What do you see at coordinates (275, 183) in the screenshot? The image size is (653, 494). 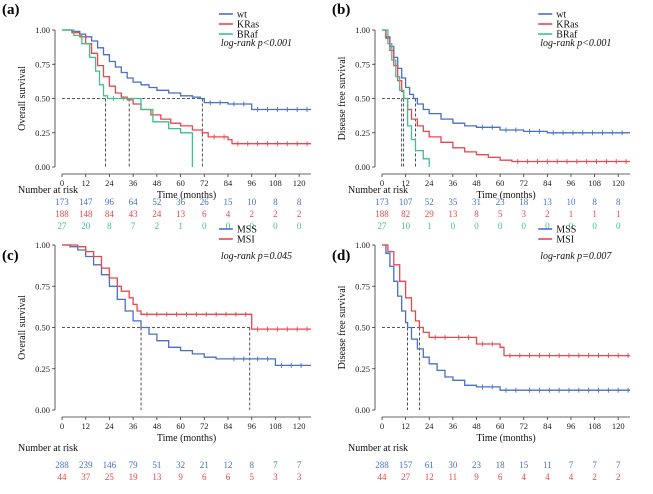 I see `x-tick-label: 108` at bounding box center [275, 183].